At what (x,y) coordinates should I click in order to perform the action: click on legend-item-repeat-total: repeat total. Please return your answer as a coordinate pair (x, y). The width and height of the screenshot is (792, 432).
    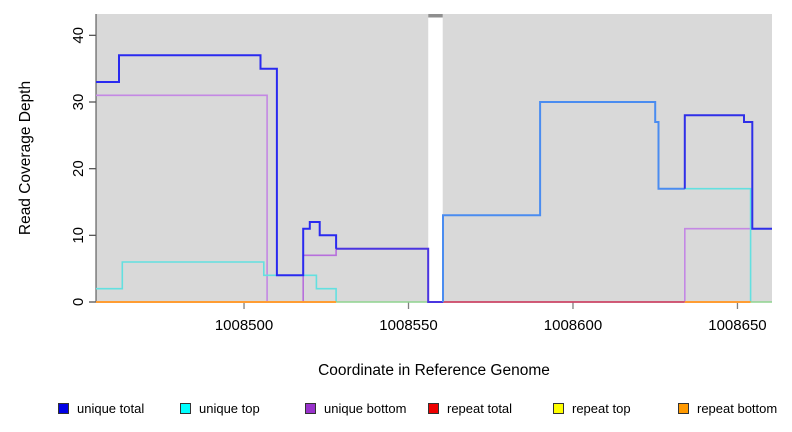
    Looking at the image, I should click on (470, 408).